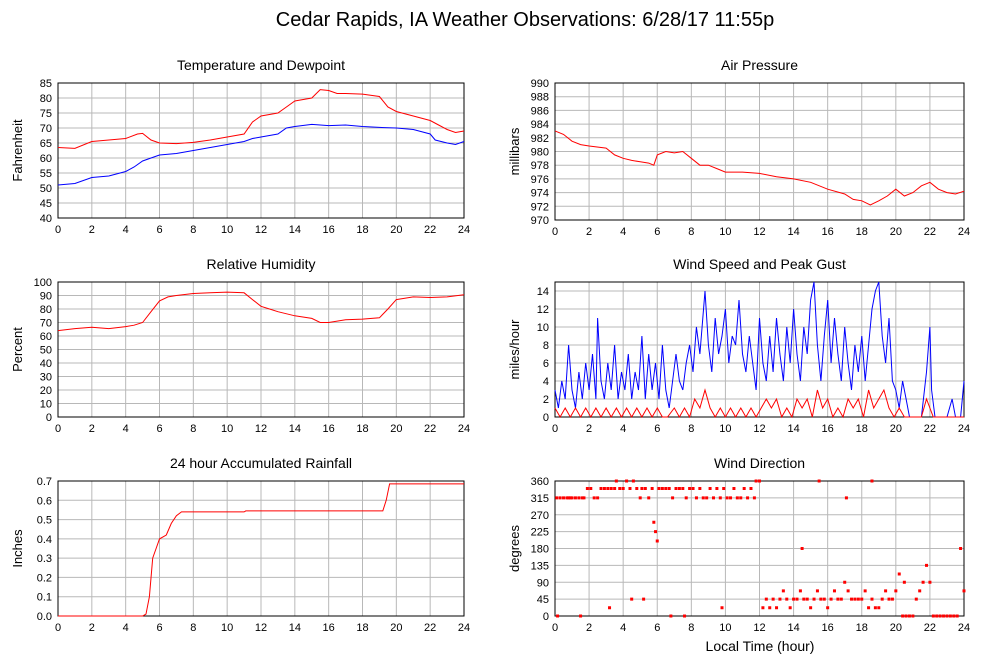 The height and width of the screenshot is (660, 1000). I want to click on pressure-plot-frame, so click(759, 151).